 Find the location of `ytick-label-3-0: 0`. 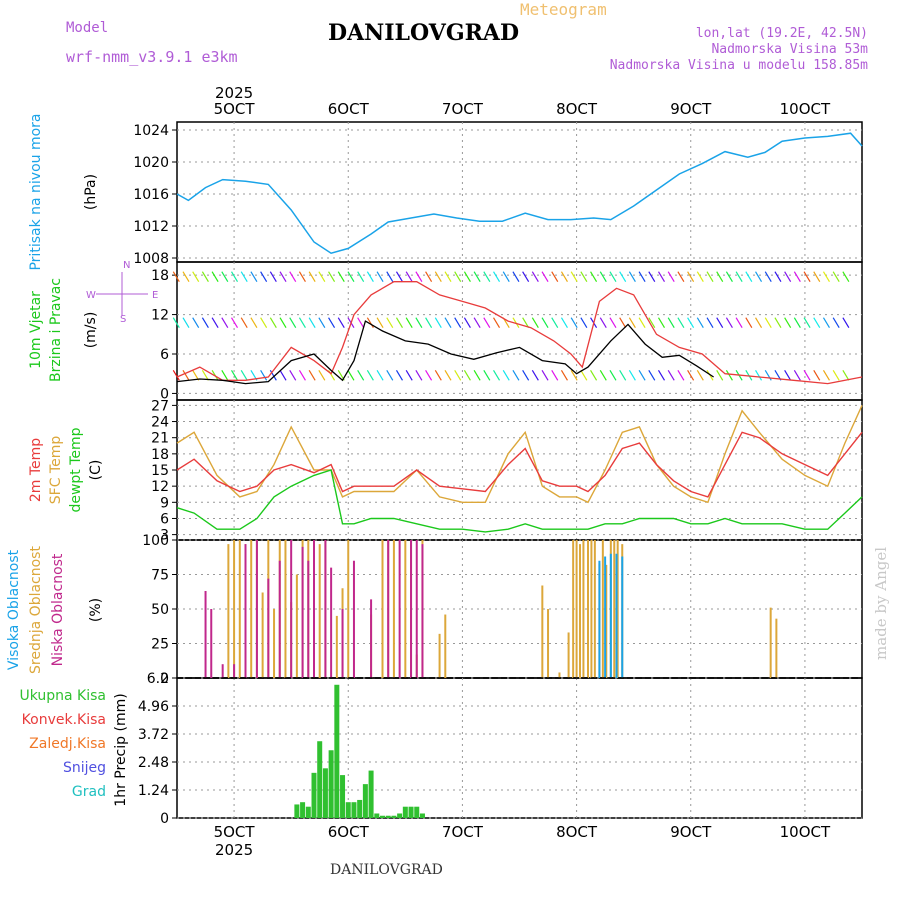

ytick-label-3-0: 0 is located at coordinates (164, 679).